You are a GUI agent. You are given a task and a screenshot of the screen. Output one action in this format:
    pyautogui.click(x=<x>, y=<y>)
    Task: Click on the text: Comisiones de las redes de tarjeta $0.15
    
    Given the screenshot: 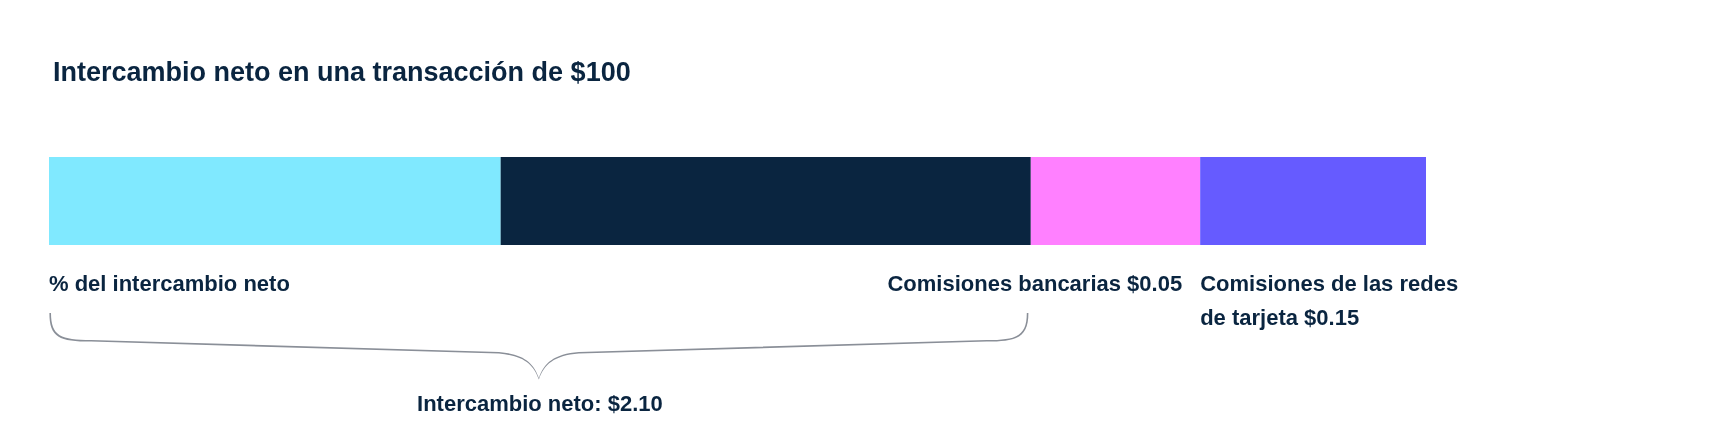 What is the action you would take?
    pyautogui.click(x=1332, y=300)
    